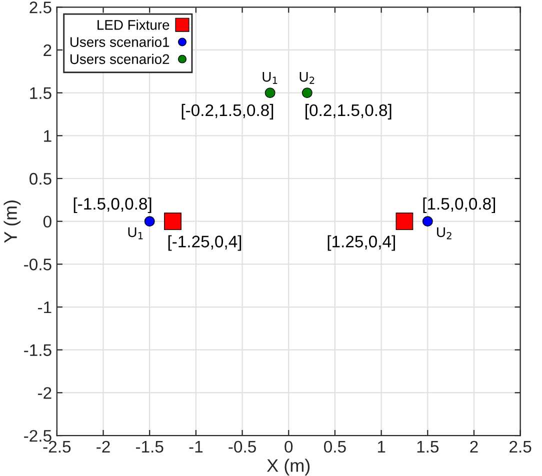 The height and width of the screenshot is (476, 542). What do you see at coordinates (47, 222) in the screenshot?
I see `y-tick-label: 0` at bounding box center [47, 222].